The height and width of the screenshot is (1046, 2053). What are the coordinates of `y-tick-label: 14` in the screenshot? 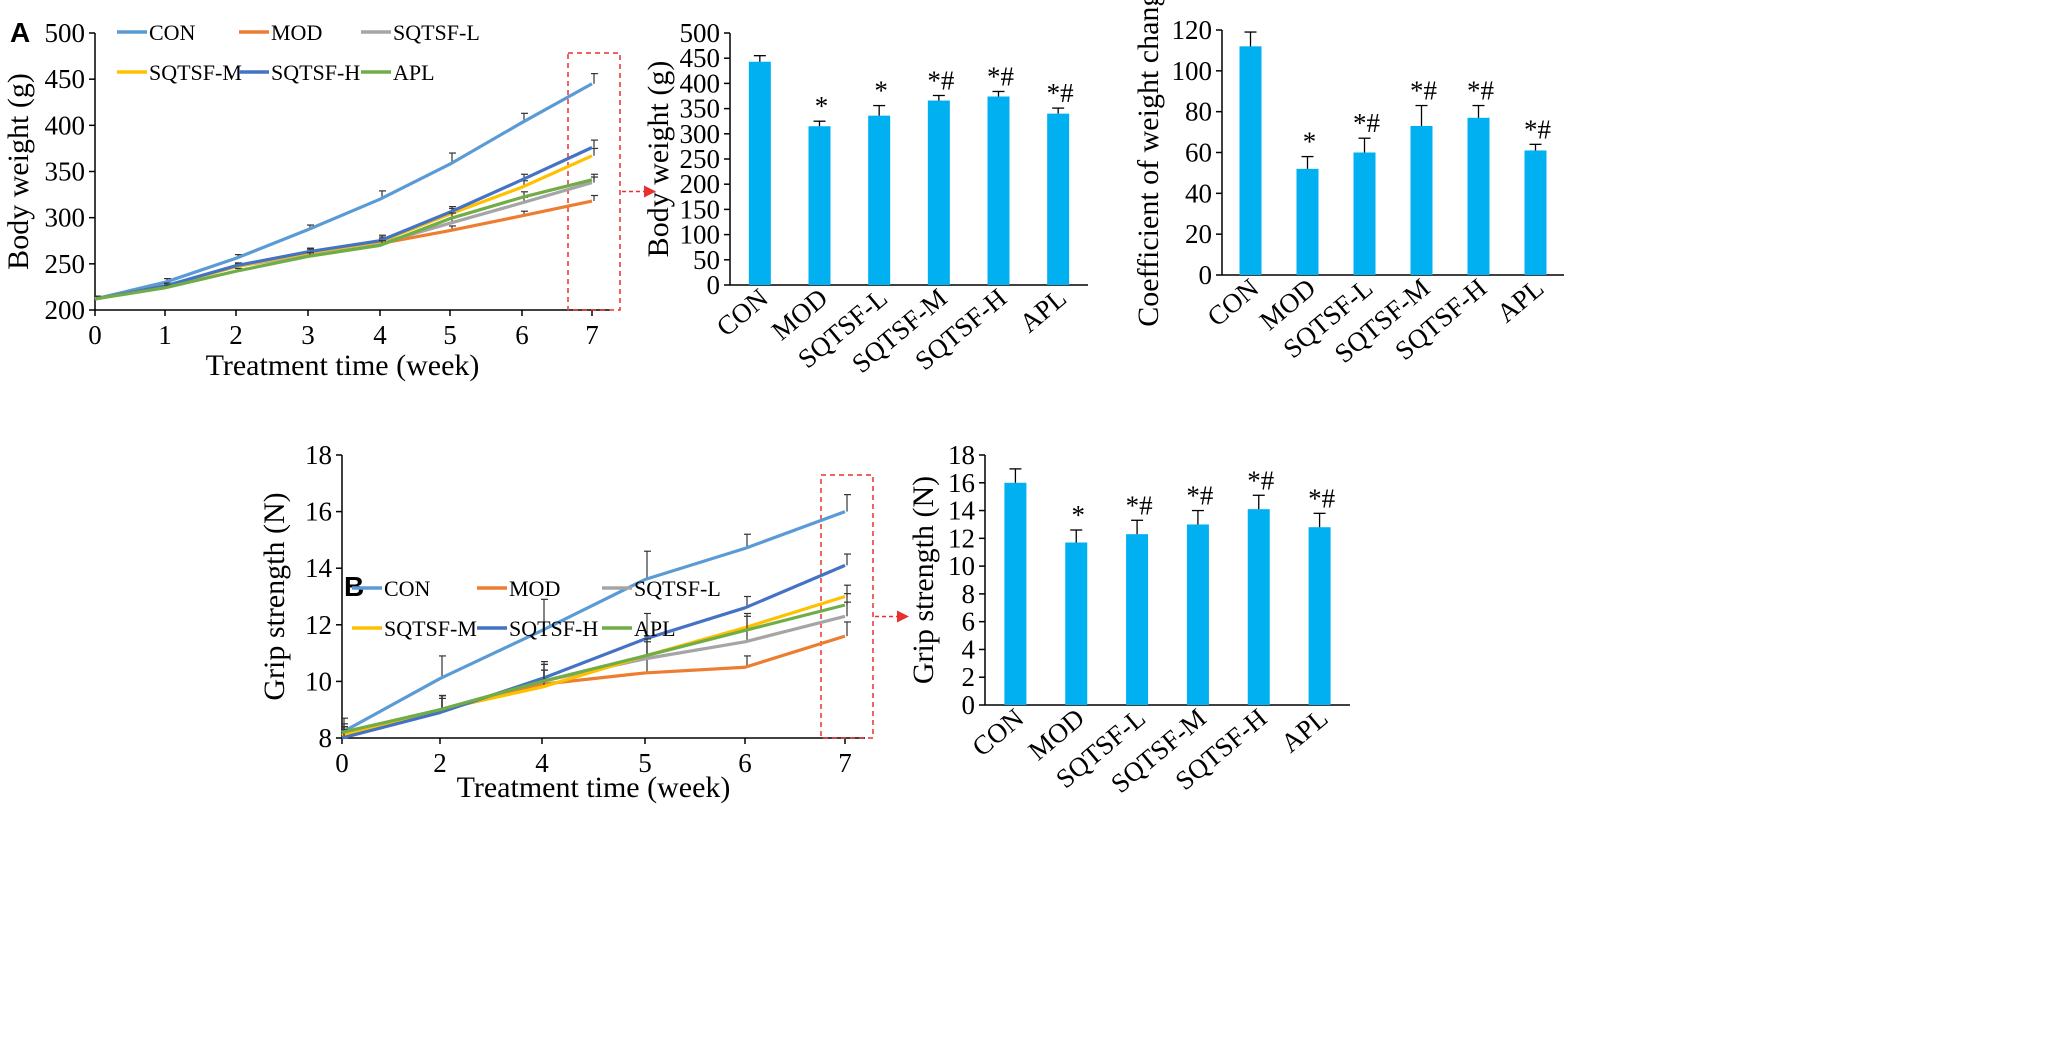 It's located at (962, 511).